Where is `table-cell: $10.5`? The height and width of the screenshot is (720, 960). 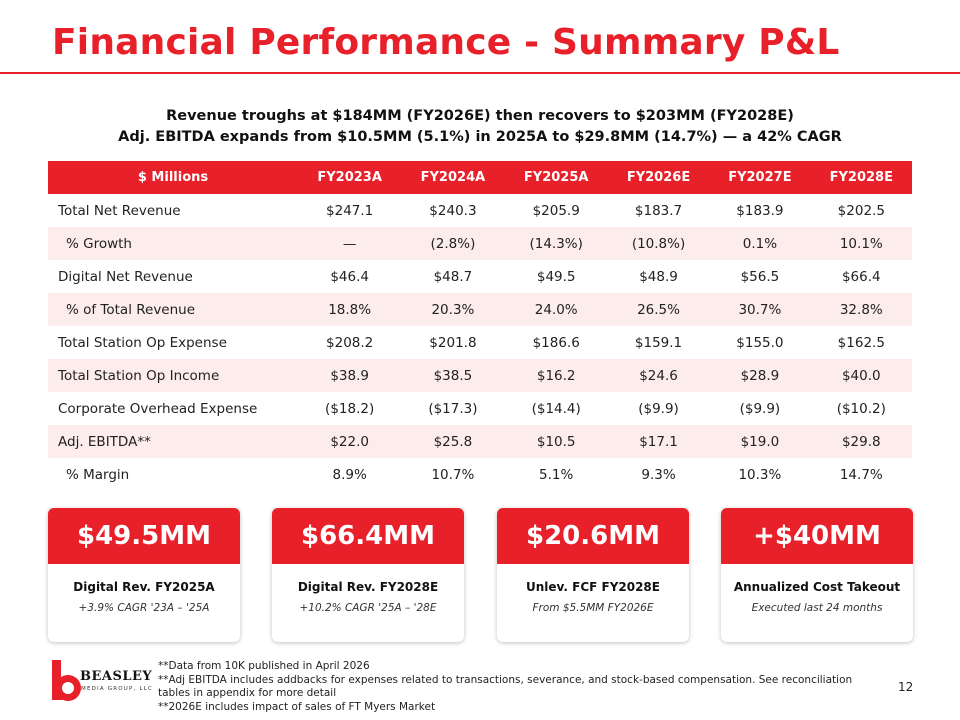
table-cell: $10.5 is located at coordinates (556, 441).